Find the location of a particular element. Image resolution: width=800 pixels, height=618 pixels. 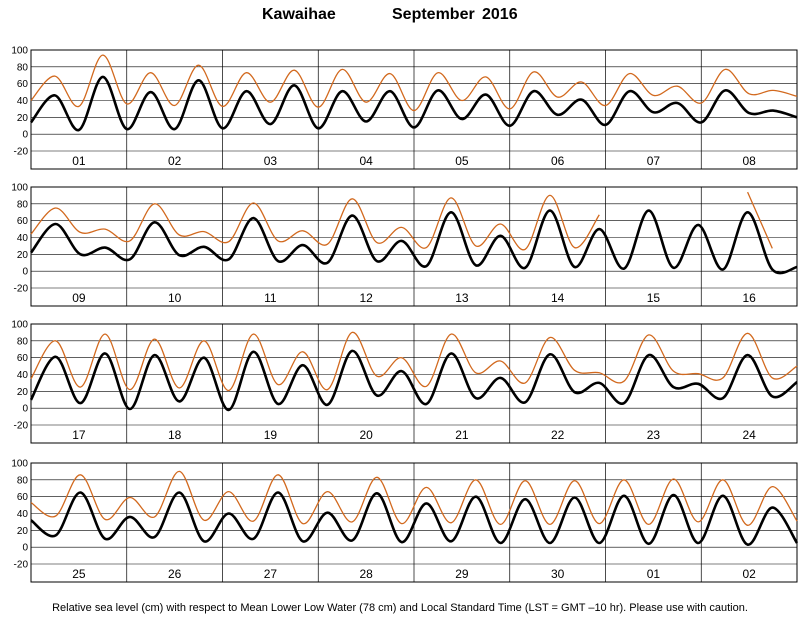

day-label: 04 is located at coordinates (366, 161).